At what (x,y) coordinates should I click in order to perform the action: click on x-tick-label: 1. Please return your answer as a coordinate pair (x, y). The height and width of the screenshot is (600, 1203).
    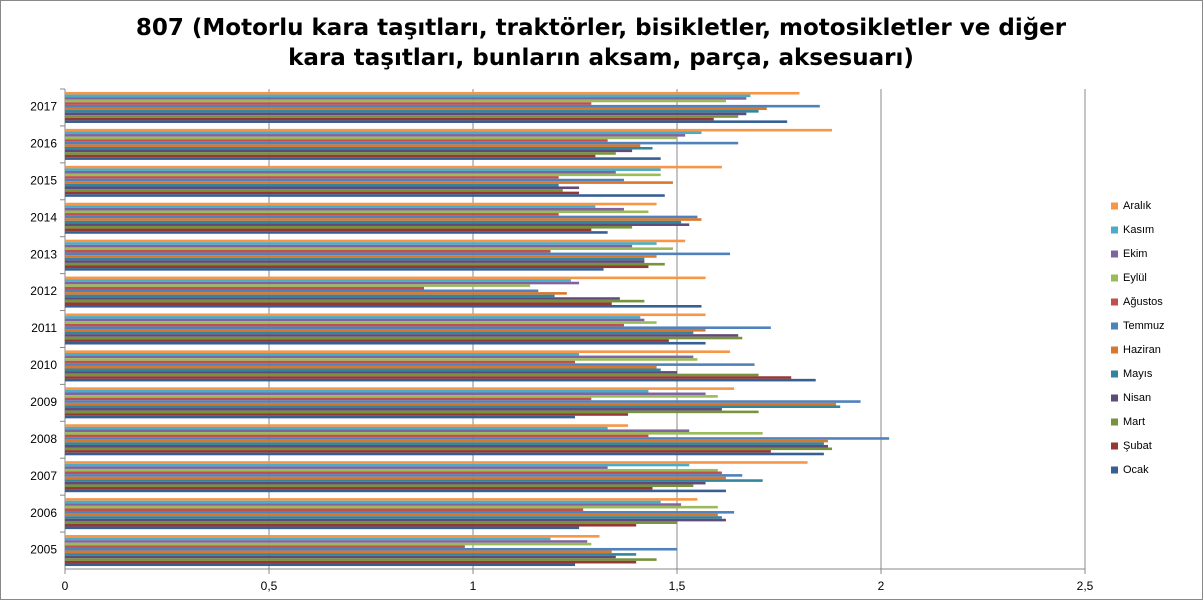
    Looking at the image, I should click on (473, 586).